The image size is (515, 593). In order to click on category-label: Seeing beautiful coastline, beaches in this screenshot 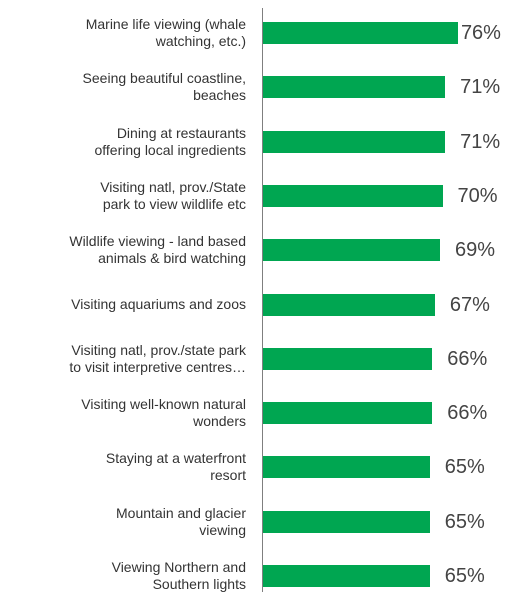, I will do `click(164, 87)`.